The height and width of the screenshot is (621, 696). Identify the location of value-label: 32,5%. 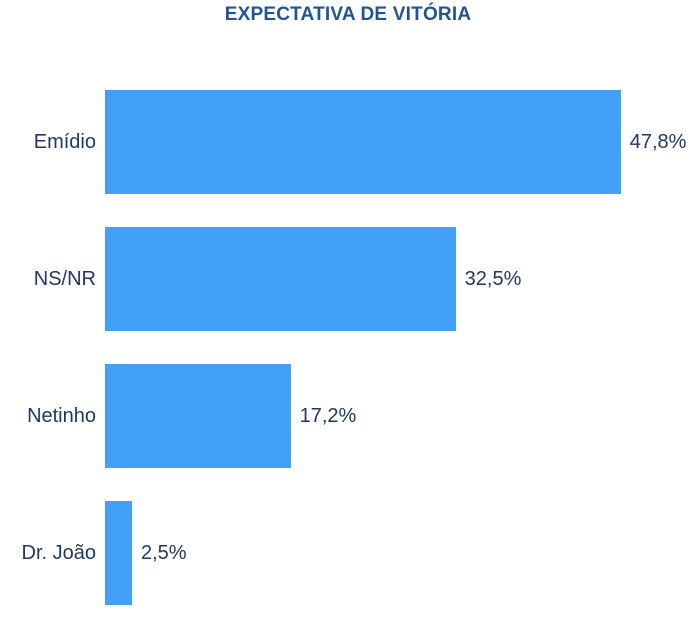
(493, 278).